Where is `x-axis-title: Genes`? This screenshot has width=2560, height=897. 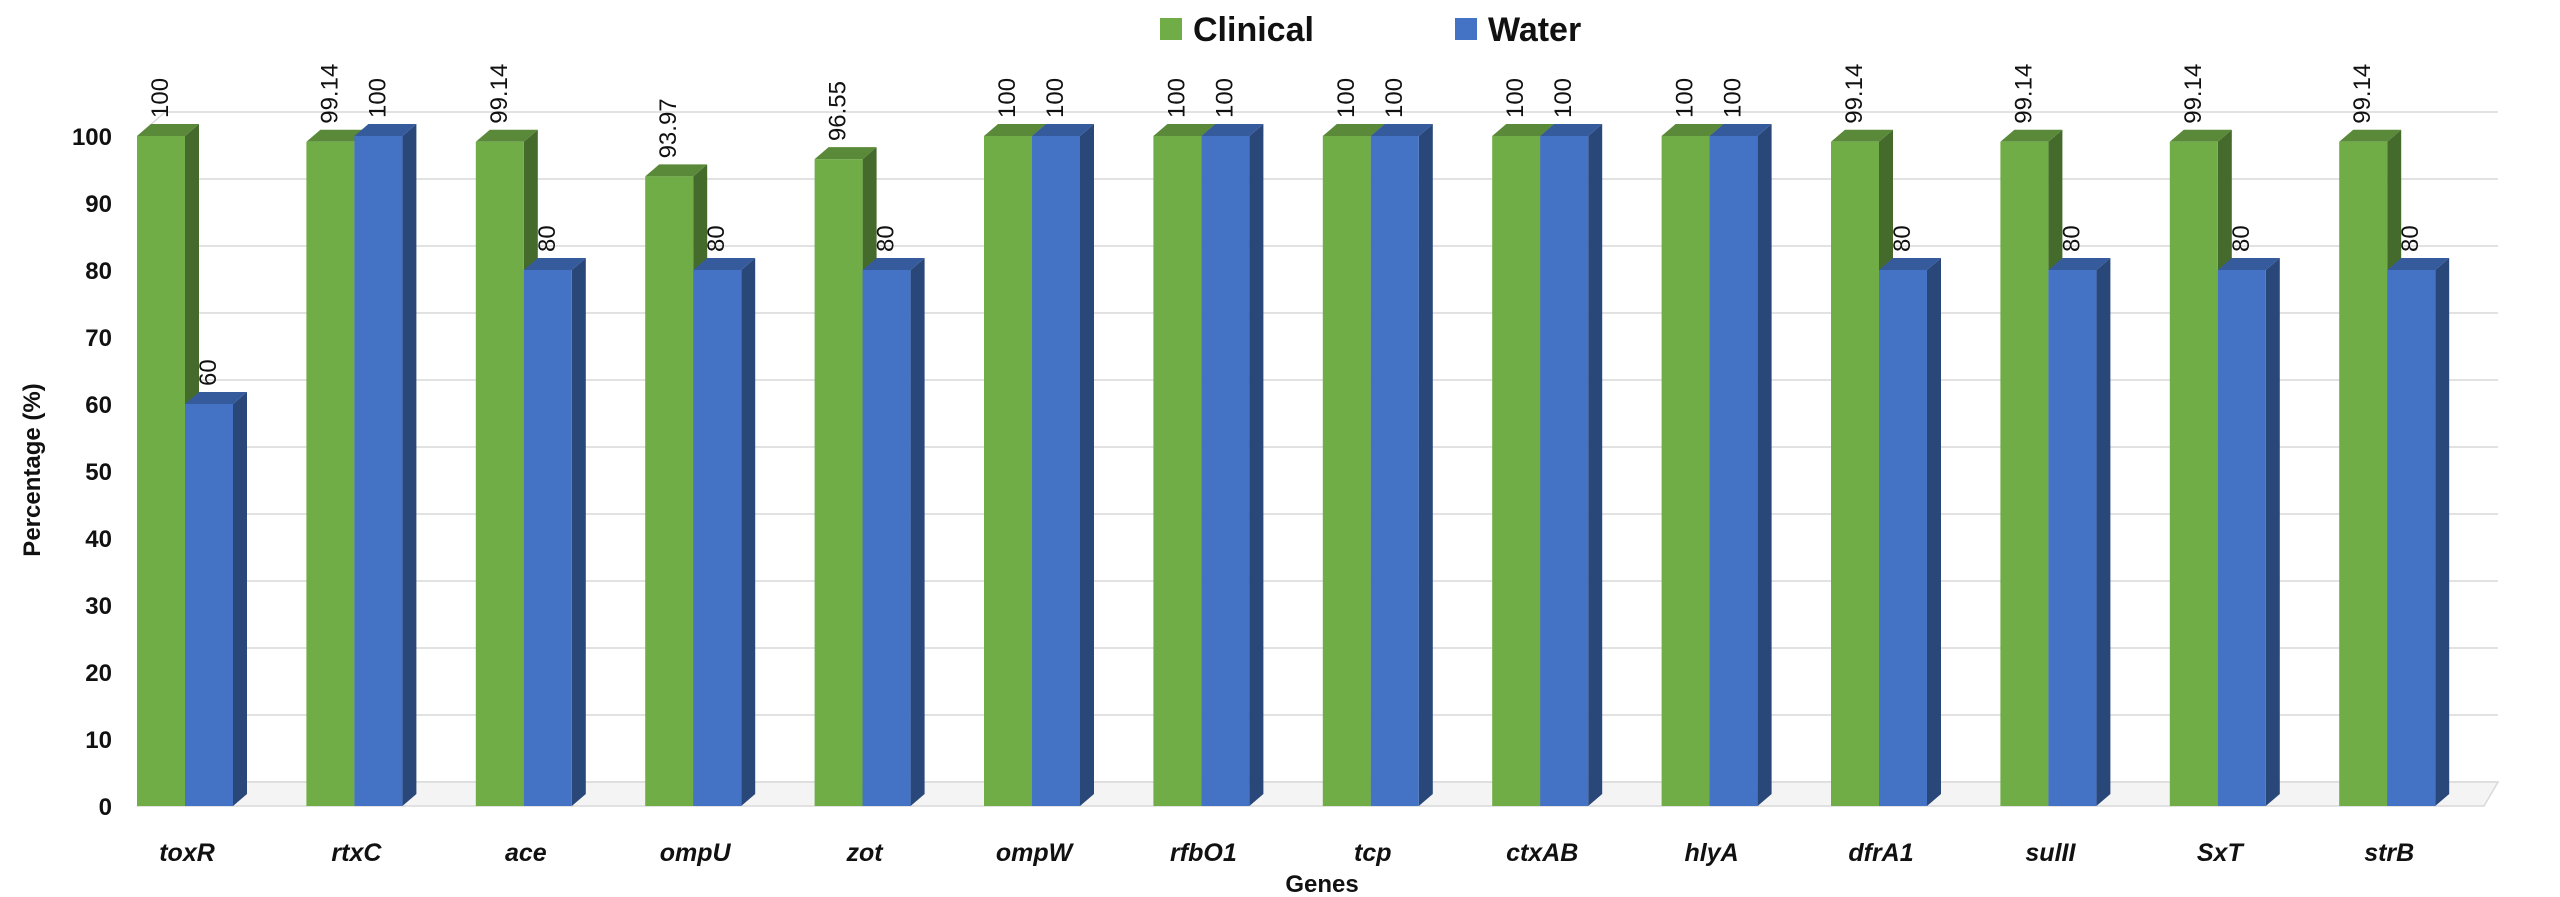
x-axis-title: Genes is located at coordinates (1321, 884).